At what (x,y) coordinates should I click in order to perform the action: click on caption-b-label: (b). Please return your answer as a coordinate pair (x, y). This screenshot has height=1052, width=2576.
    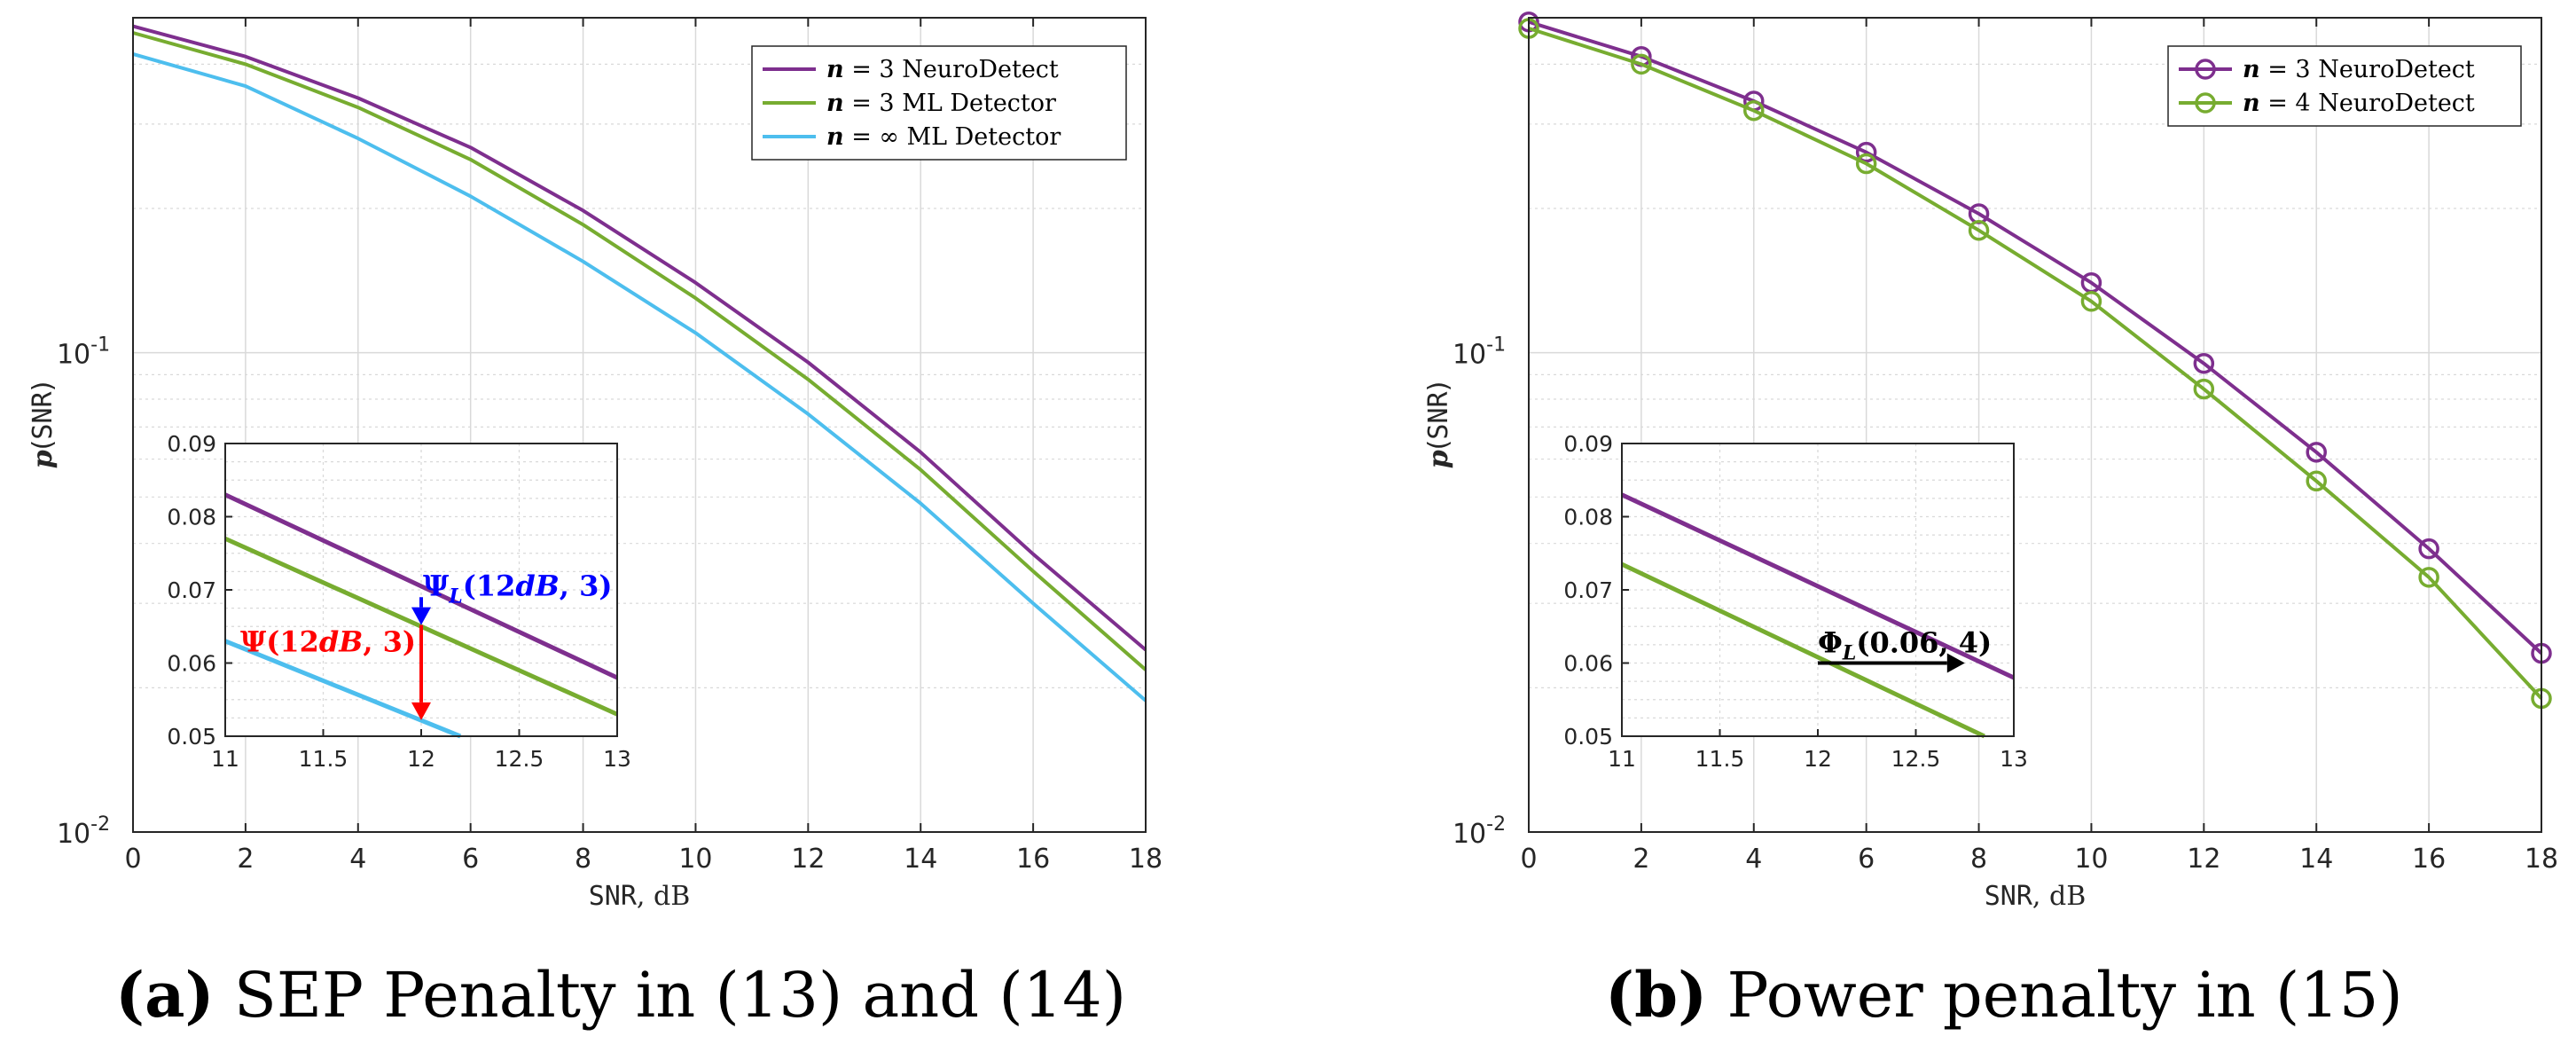
    Looking at the image, I should click on (1656, 995).